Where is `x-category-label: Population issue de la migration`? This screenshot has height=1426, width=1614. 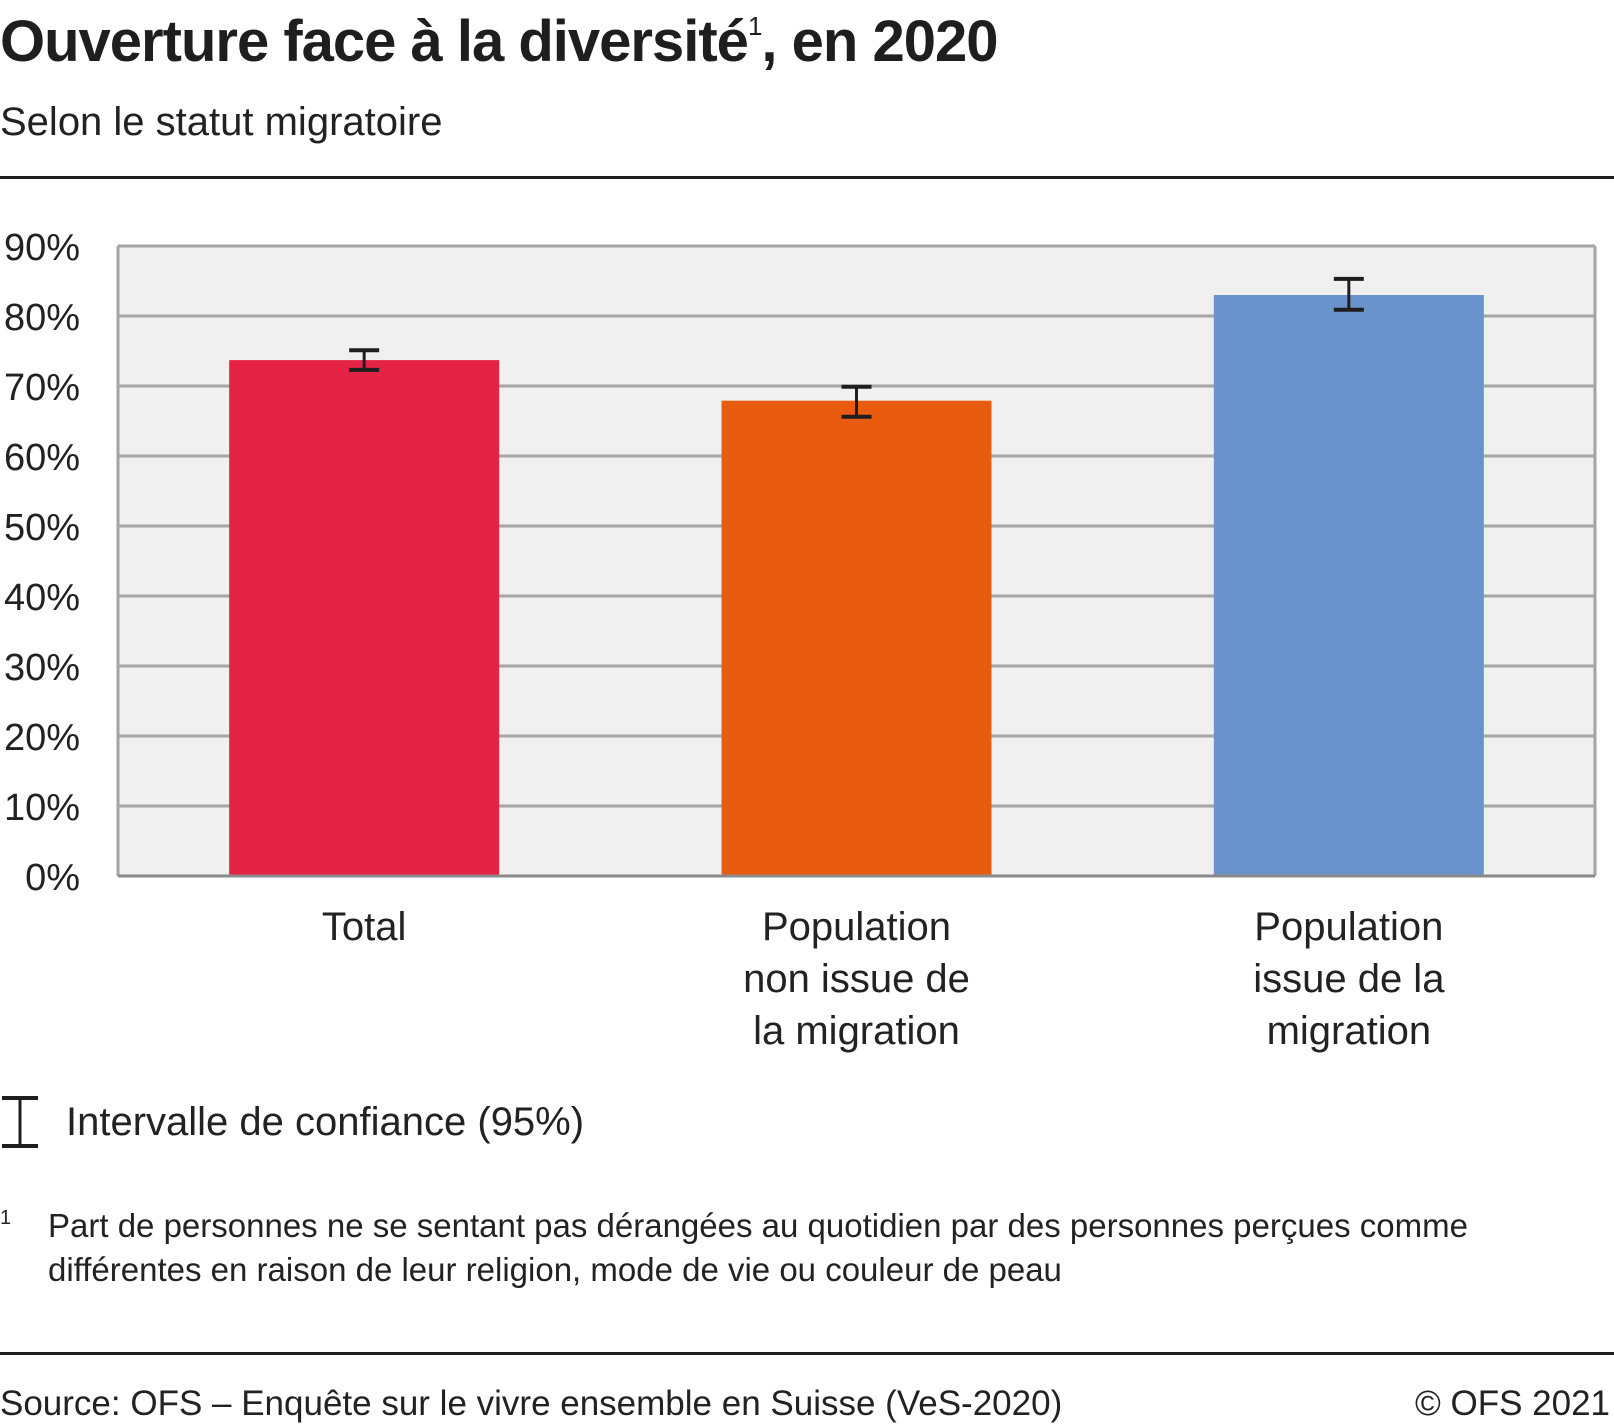 x-category-label: Population issue de la migration is located at coordinates (1349, 979).